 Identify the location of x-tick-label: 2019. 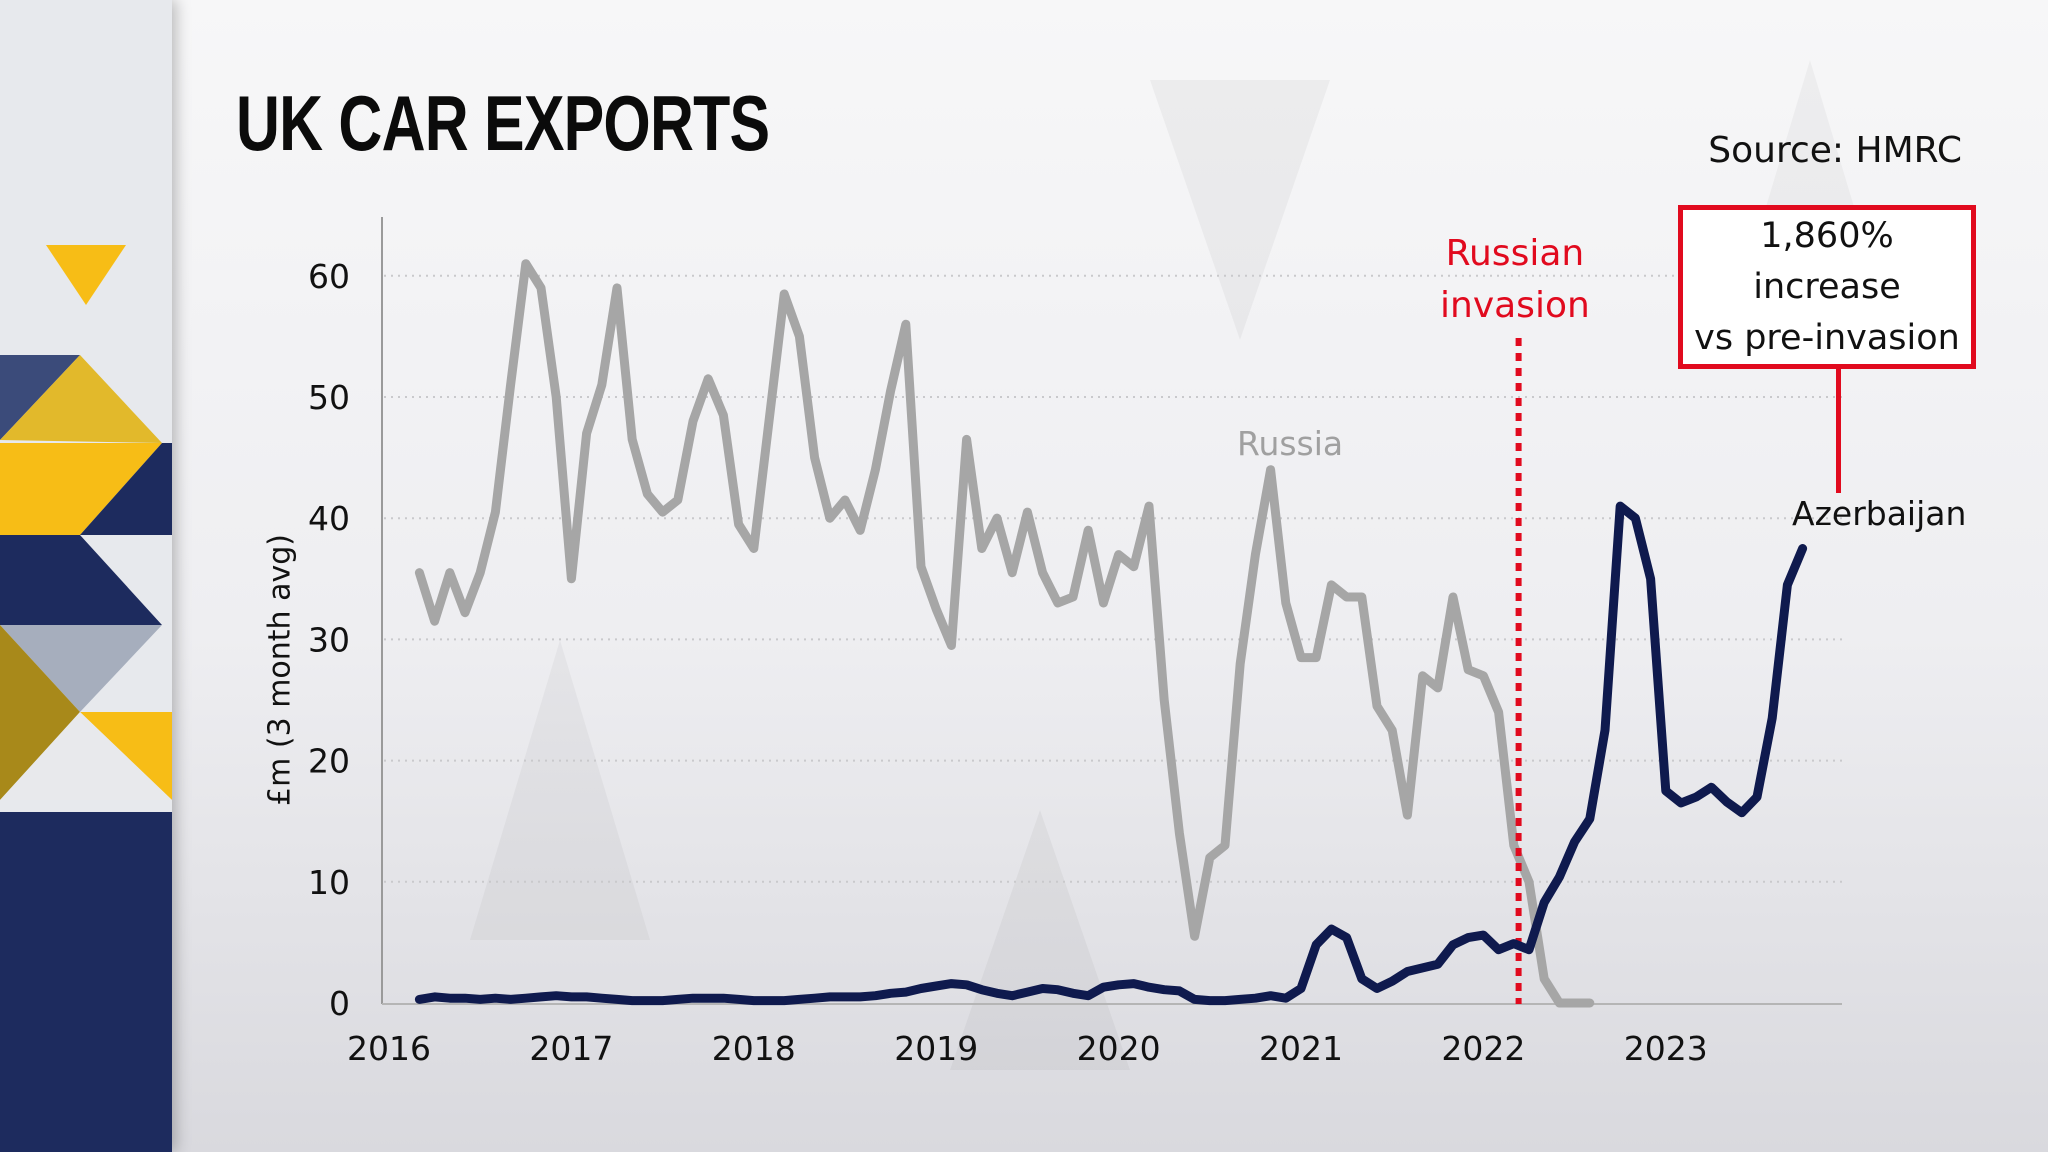
(936, 1048).